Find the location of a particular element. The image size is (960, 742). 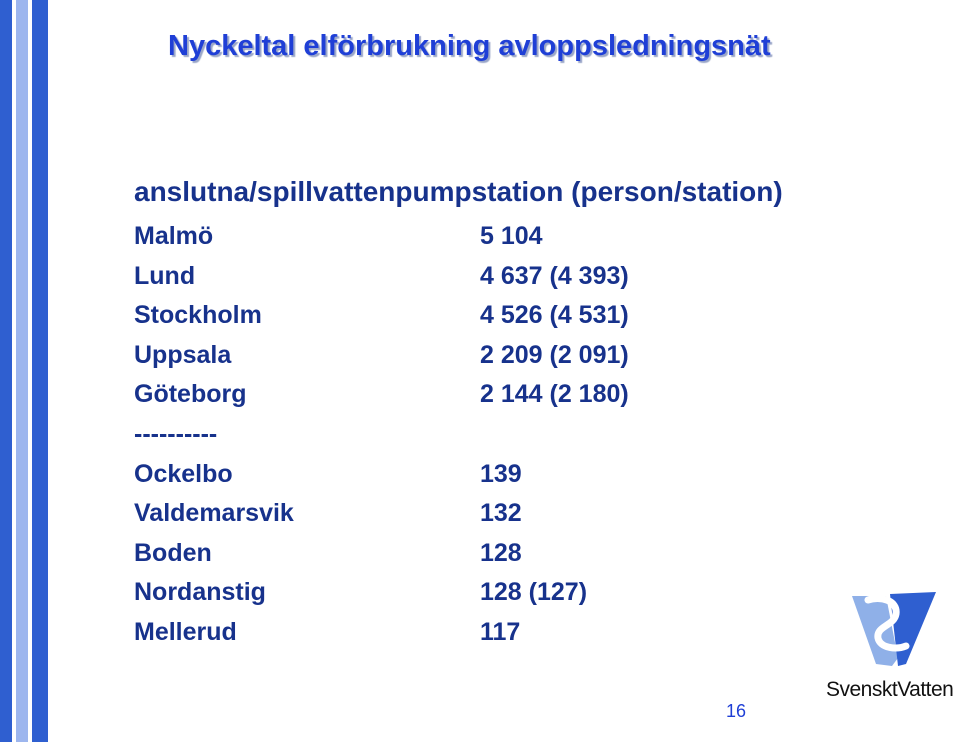

list-item: Göteborg 2 144 (2 180) is located at coordinates (414, 400).